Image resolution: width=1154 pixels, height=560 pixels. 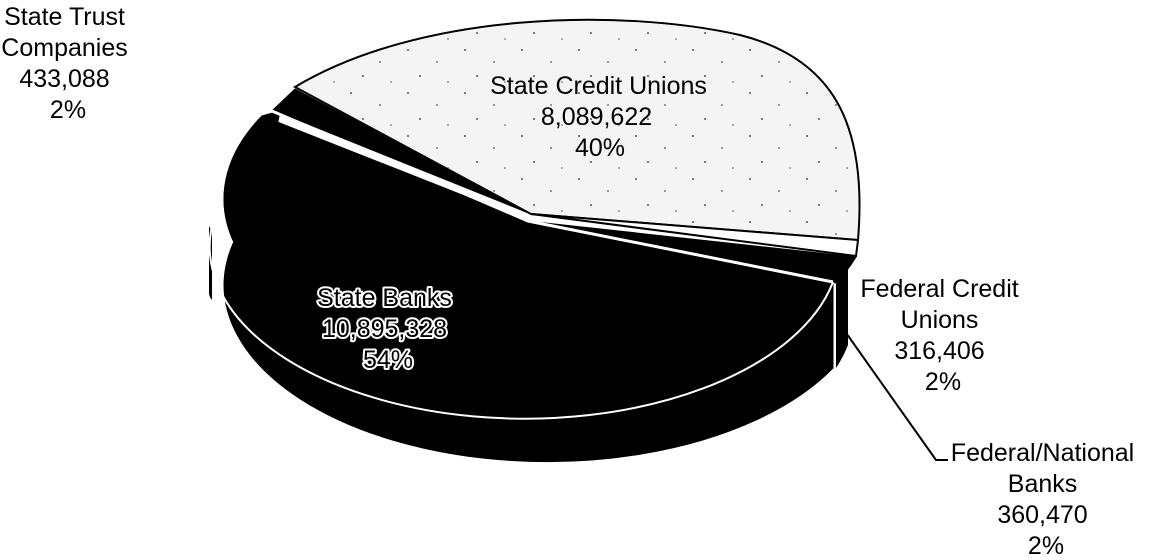 What do you see at coordinates (695, 235) in the screenshot?
I see `slice-federal-credit-unions` at bounding box center [695, 235].